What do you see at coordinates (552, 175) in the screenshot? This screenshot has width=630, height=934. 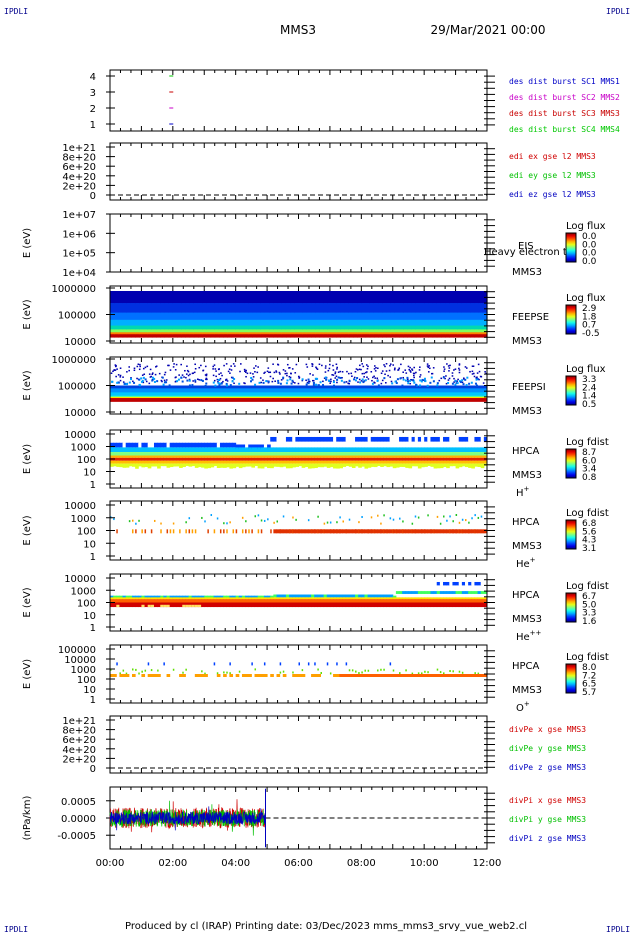 I see `legend-entry: edi ey gse l2 MMS3` at bounding box center [552, 175].